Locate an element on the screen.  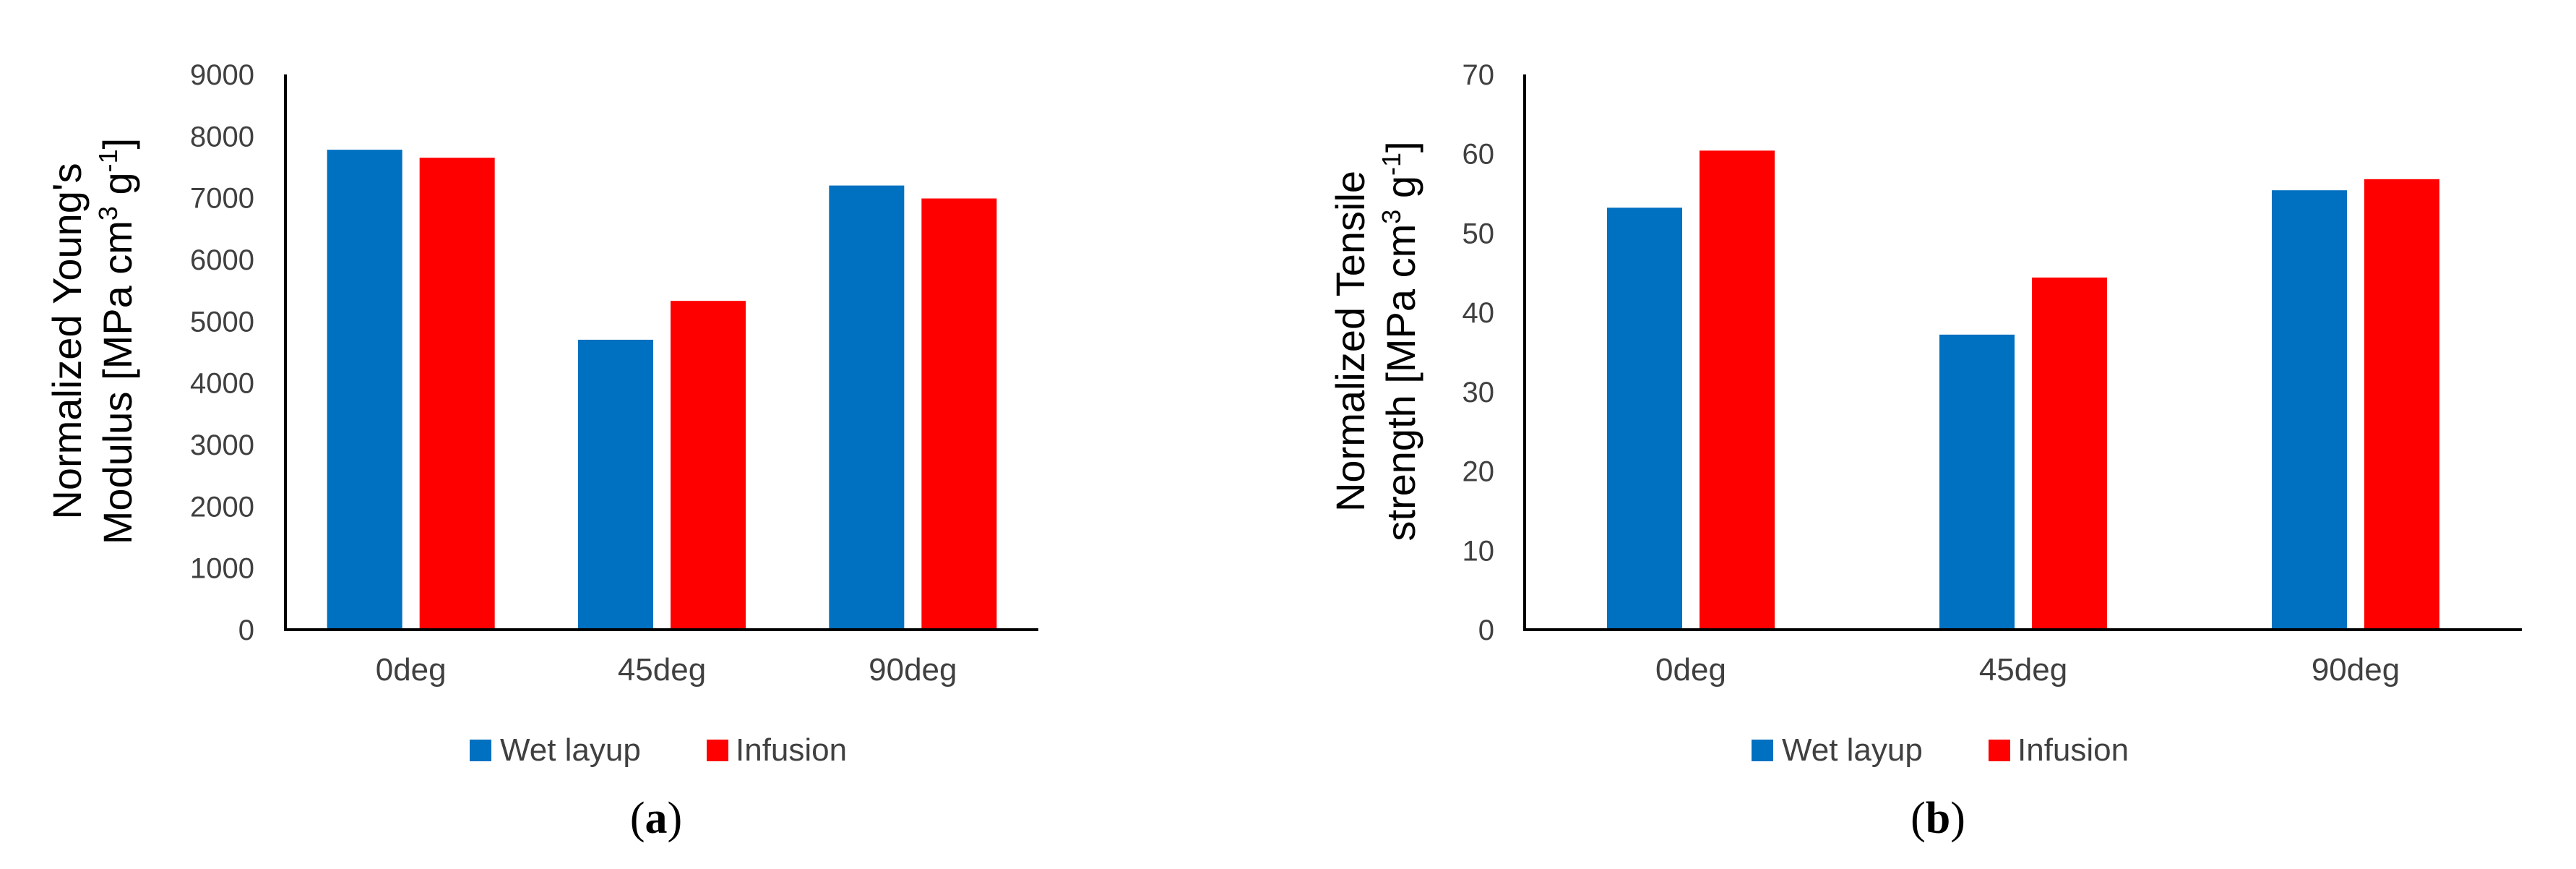
y-tick-label: 7000 is located at coordinates (222, 199).